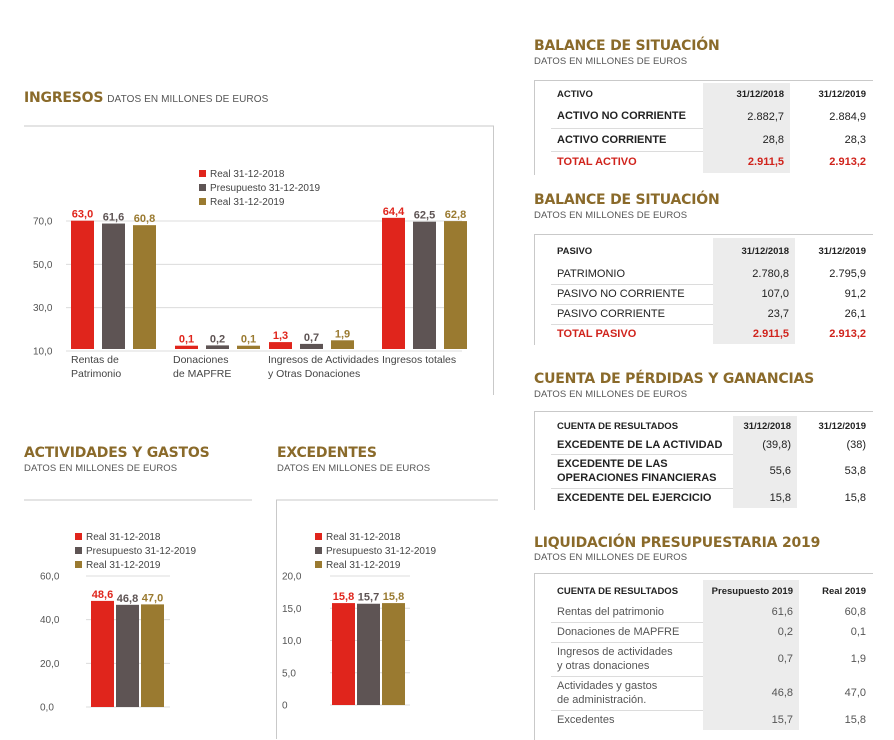 This screenshot has width=894, height=740. What do you see at coordinates (343, 597) in the screenshot?
I see `bar-value-label: 15,8` at bounding box center [343, 597].